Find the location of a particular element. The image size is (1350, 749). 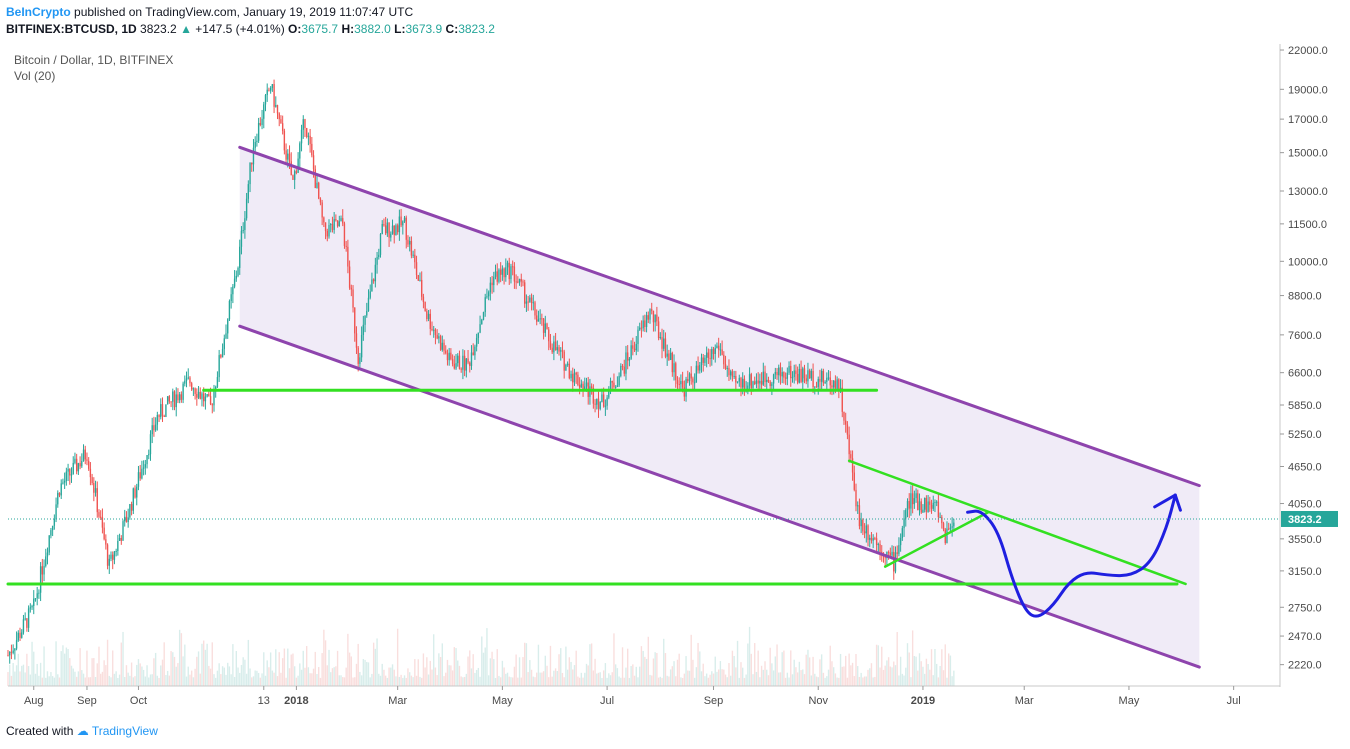

legend-title: Bitcoin / Dollar, 1D, BITFINEX is located at coordinates (94, 60).